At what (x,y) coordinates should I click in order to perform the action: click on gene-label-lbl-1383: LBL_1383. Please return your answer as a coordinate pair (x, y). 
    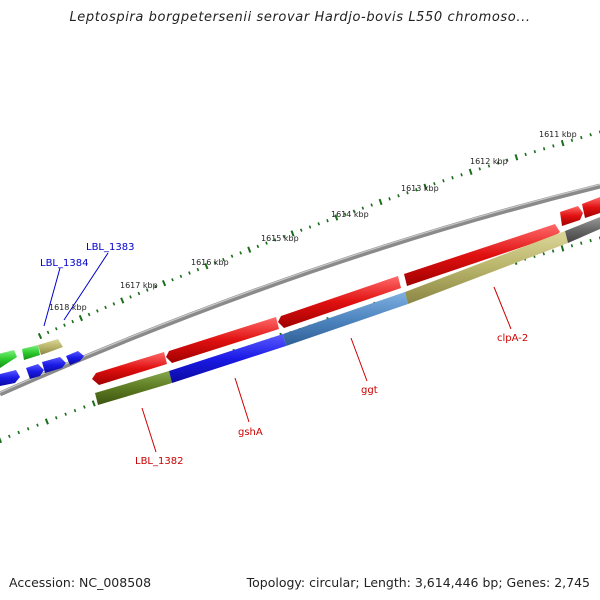
    Looking at the image, I should click on (110, 247).